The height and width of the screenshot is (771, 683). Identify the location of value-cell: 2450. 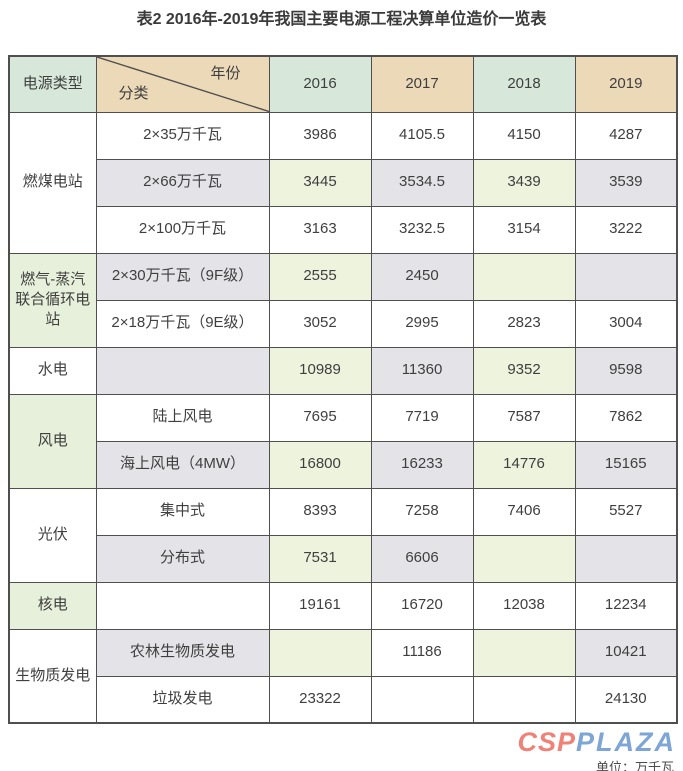
(422, 276).